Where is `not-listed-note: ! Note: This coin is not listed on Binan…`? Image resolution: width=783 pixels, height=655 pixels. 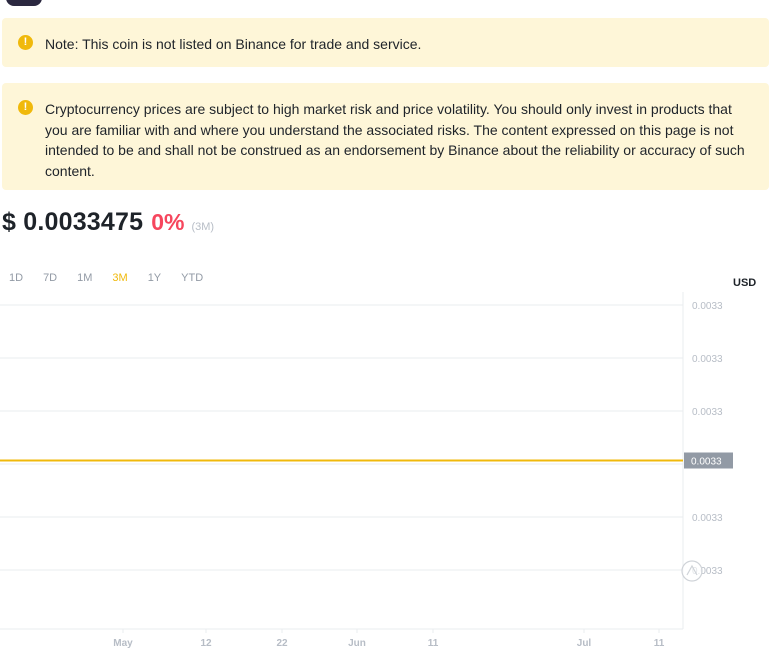 not-listed-note: ! Note: This coin is not listed on Binan… is located at coordinates (385, 42).